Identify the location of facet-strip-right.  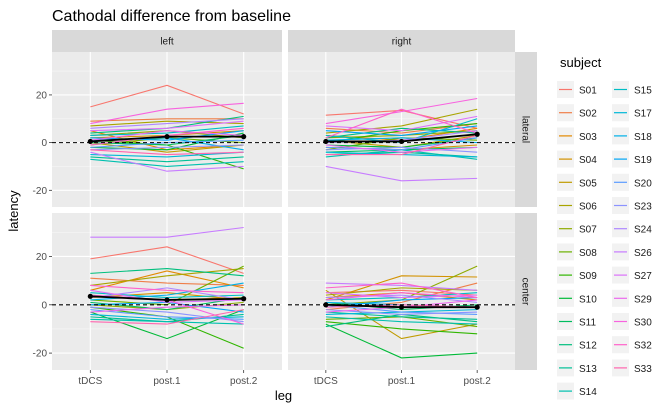
(401, 41).